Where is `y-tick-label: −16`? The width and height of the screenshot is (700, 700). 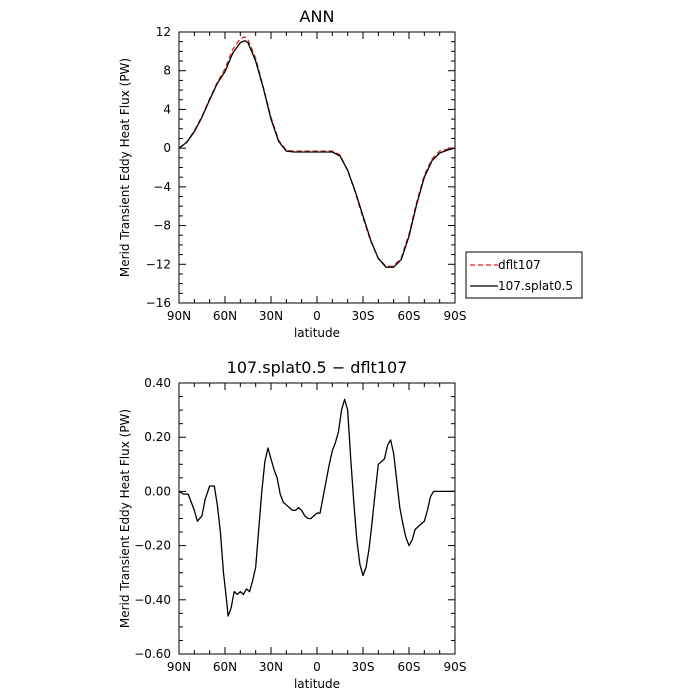 y-tick-label: −16 is located at coordinates (158, 303).